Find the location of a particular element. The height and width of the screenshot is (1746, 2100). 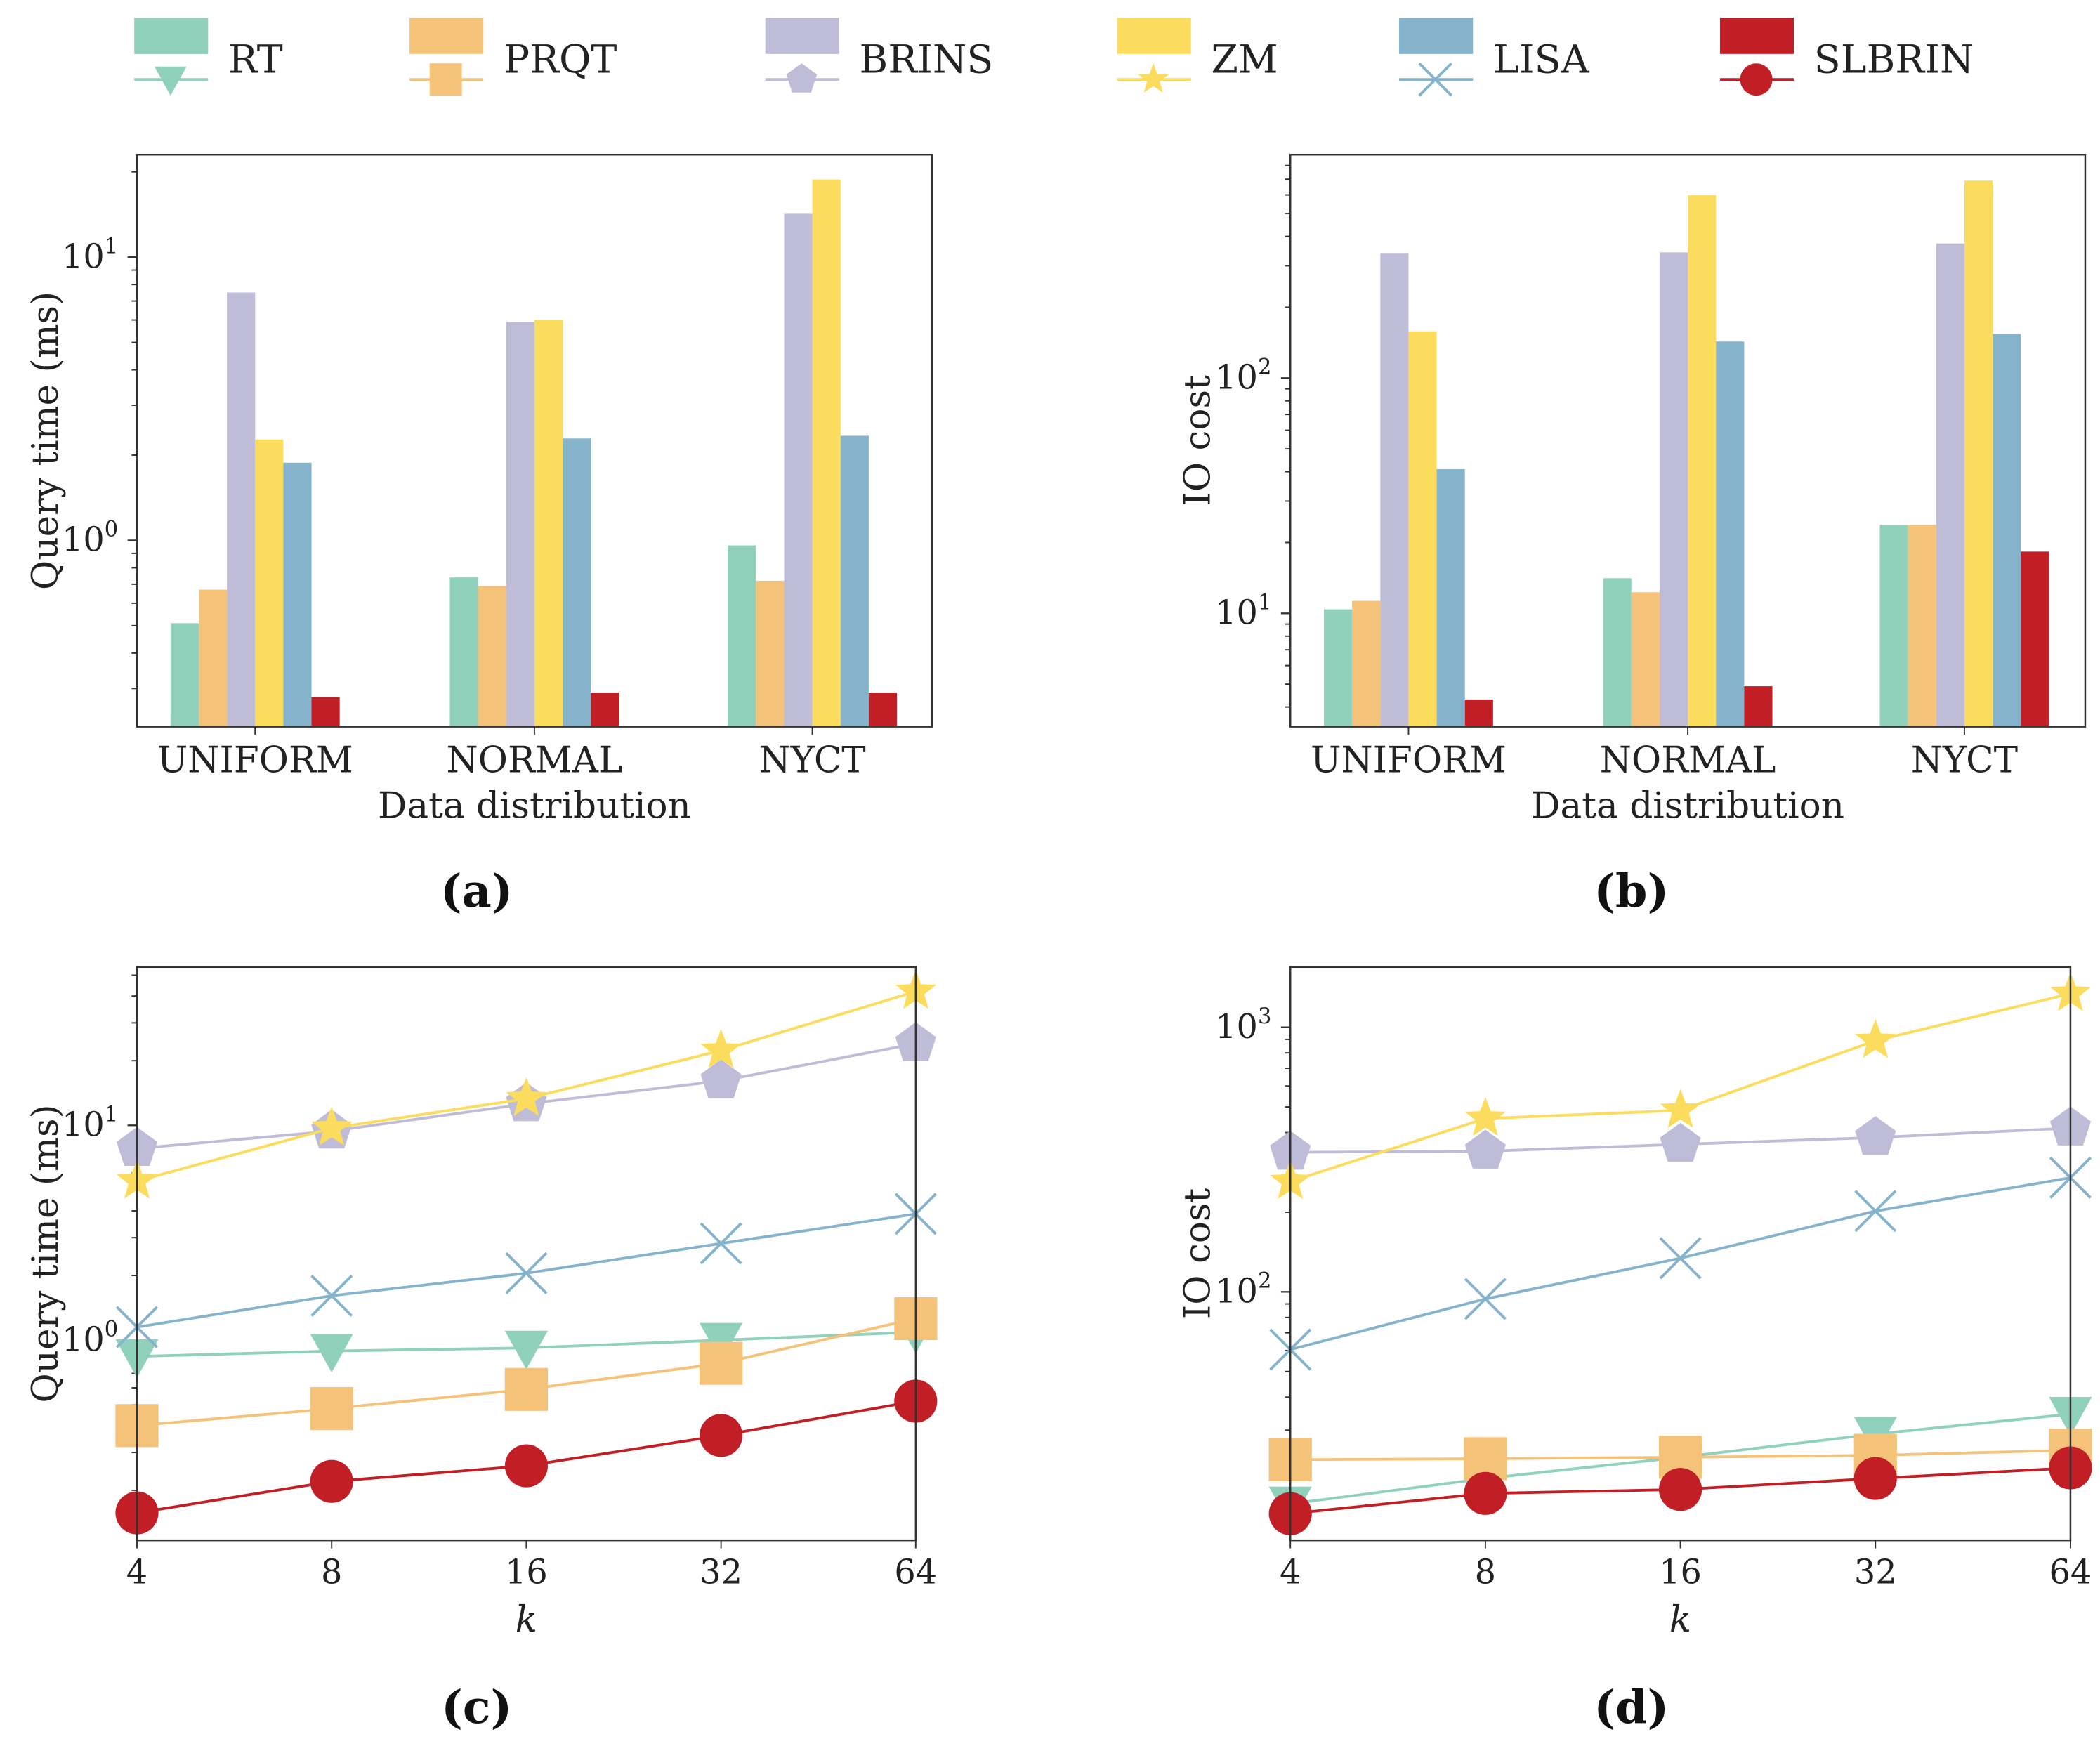

bar-rt-normal is located at coordinates (463, 652).